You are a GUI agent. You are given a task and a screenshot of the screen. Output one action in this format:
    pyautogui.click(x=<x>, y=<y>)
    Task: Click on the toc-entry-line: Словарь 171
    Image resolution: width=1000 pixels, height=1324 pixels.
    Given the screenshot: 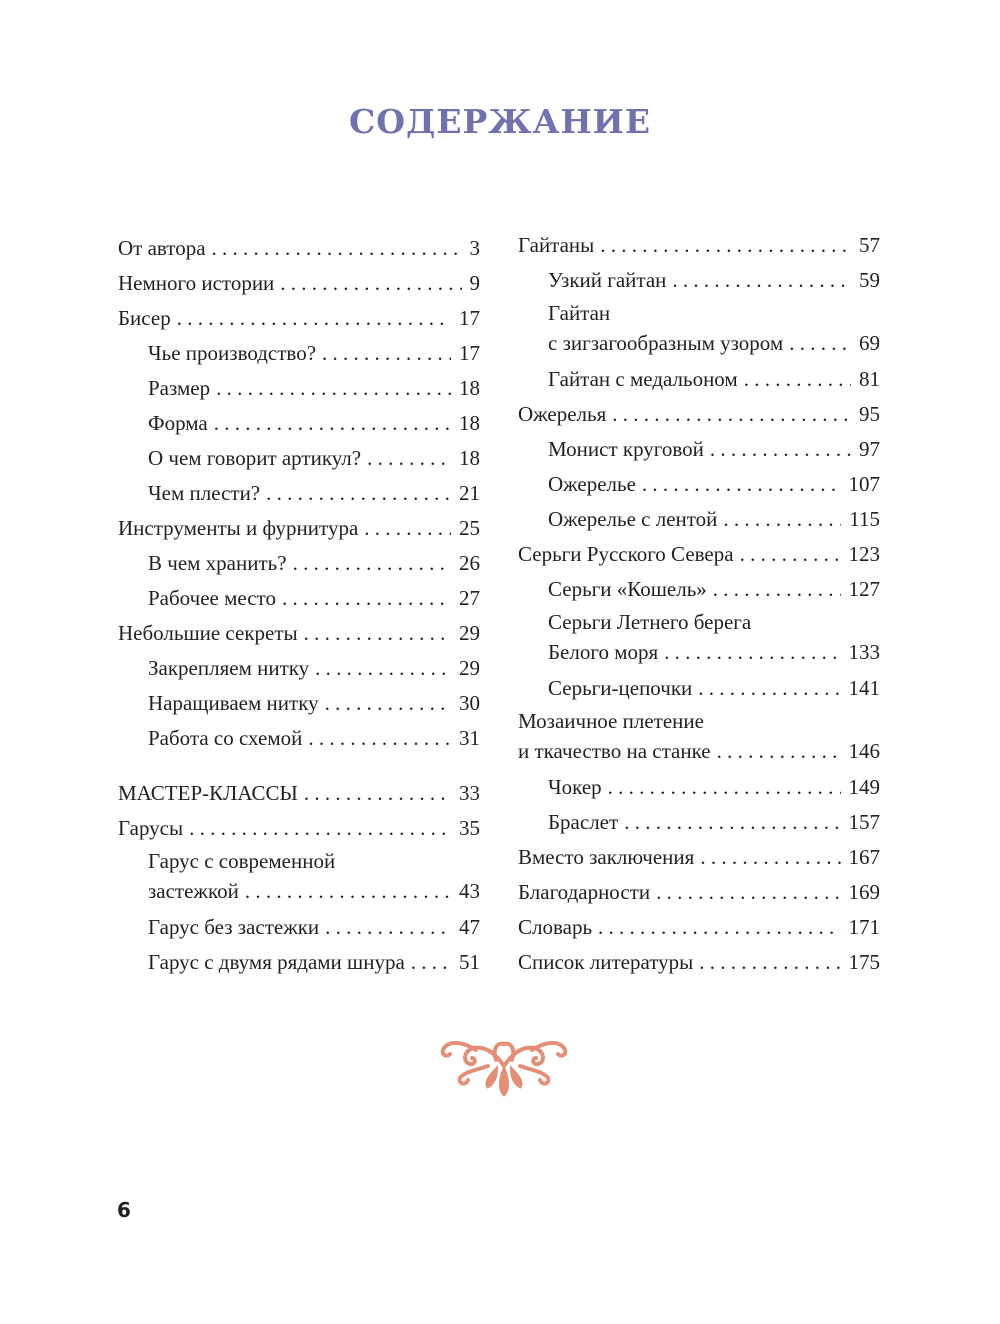 What is the action you would take?
    pyautogui.click(x=699, y=927)
    